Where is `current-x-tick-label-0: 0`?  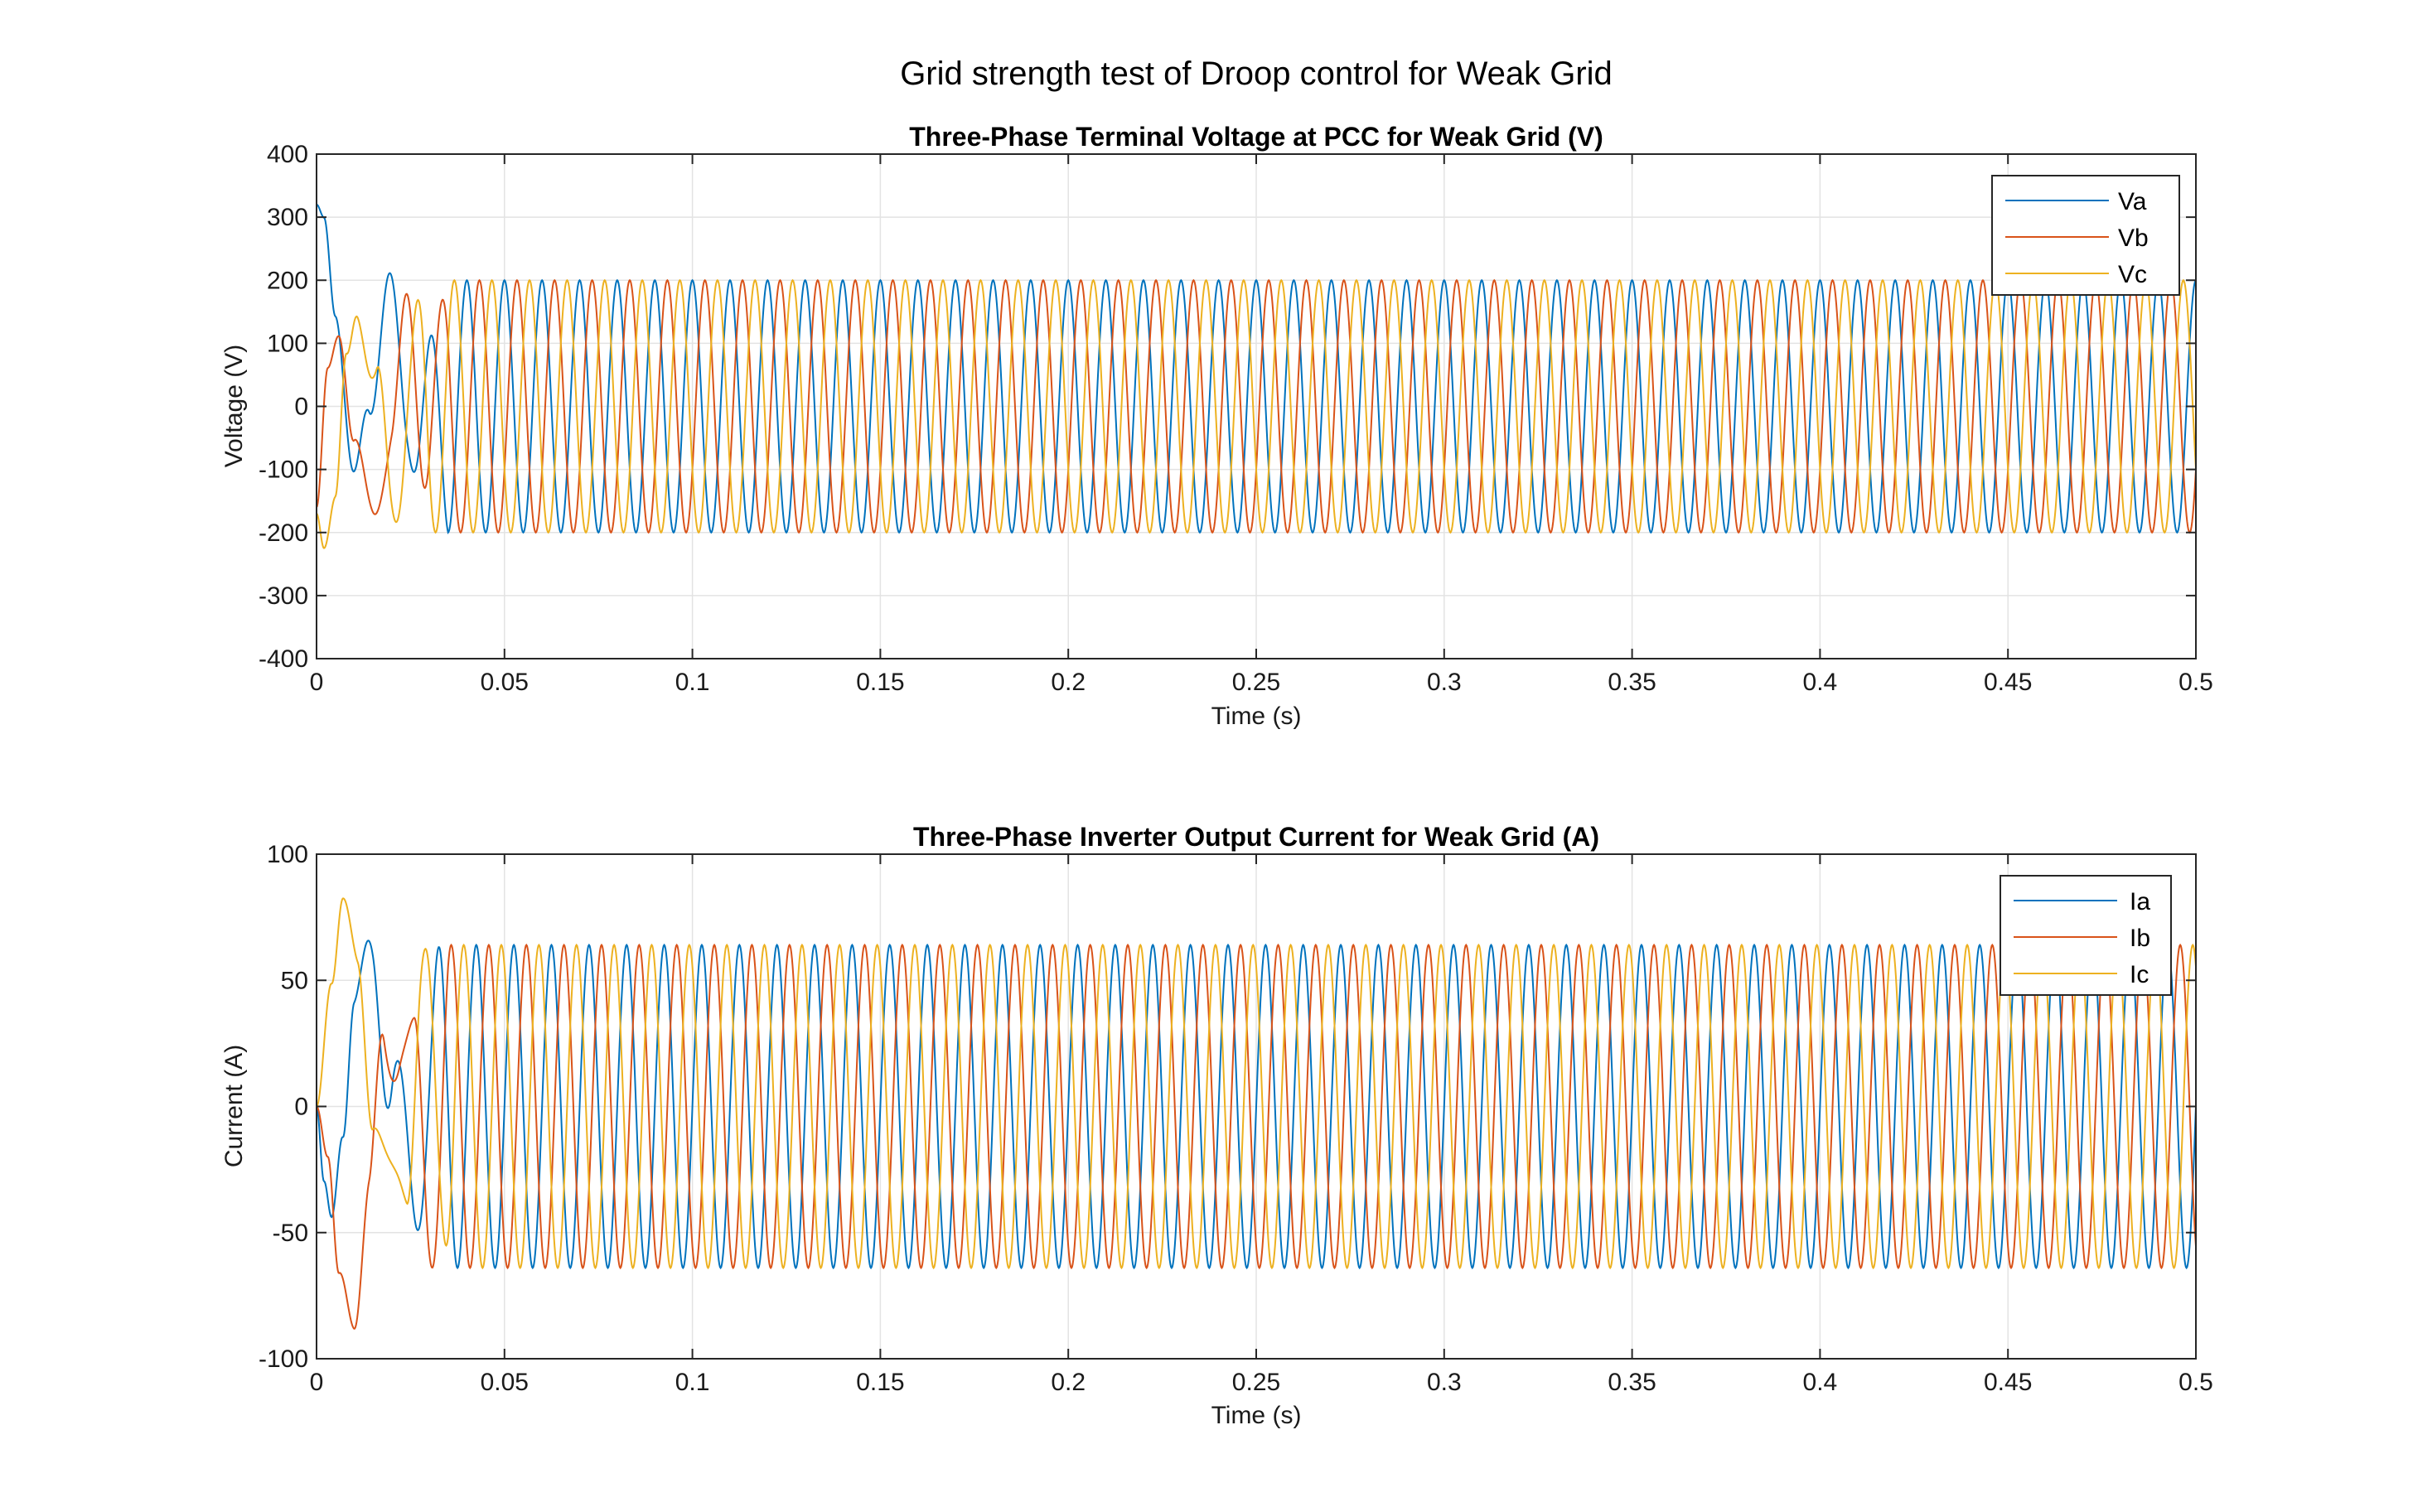 current-x-tick-label-0: 0 is located at coordinates (317, 1382).